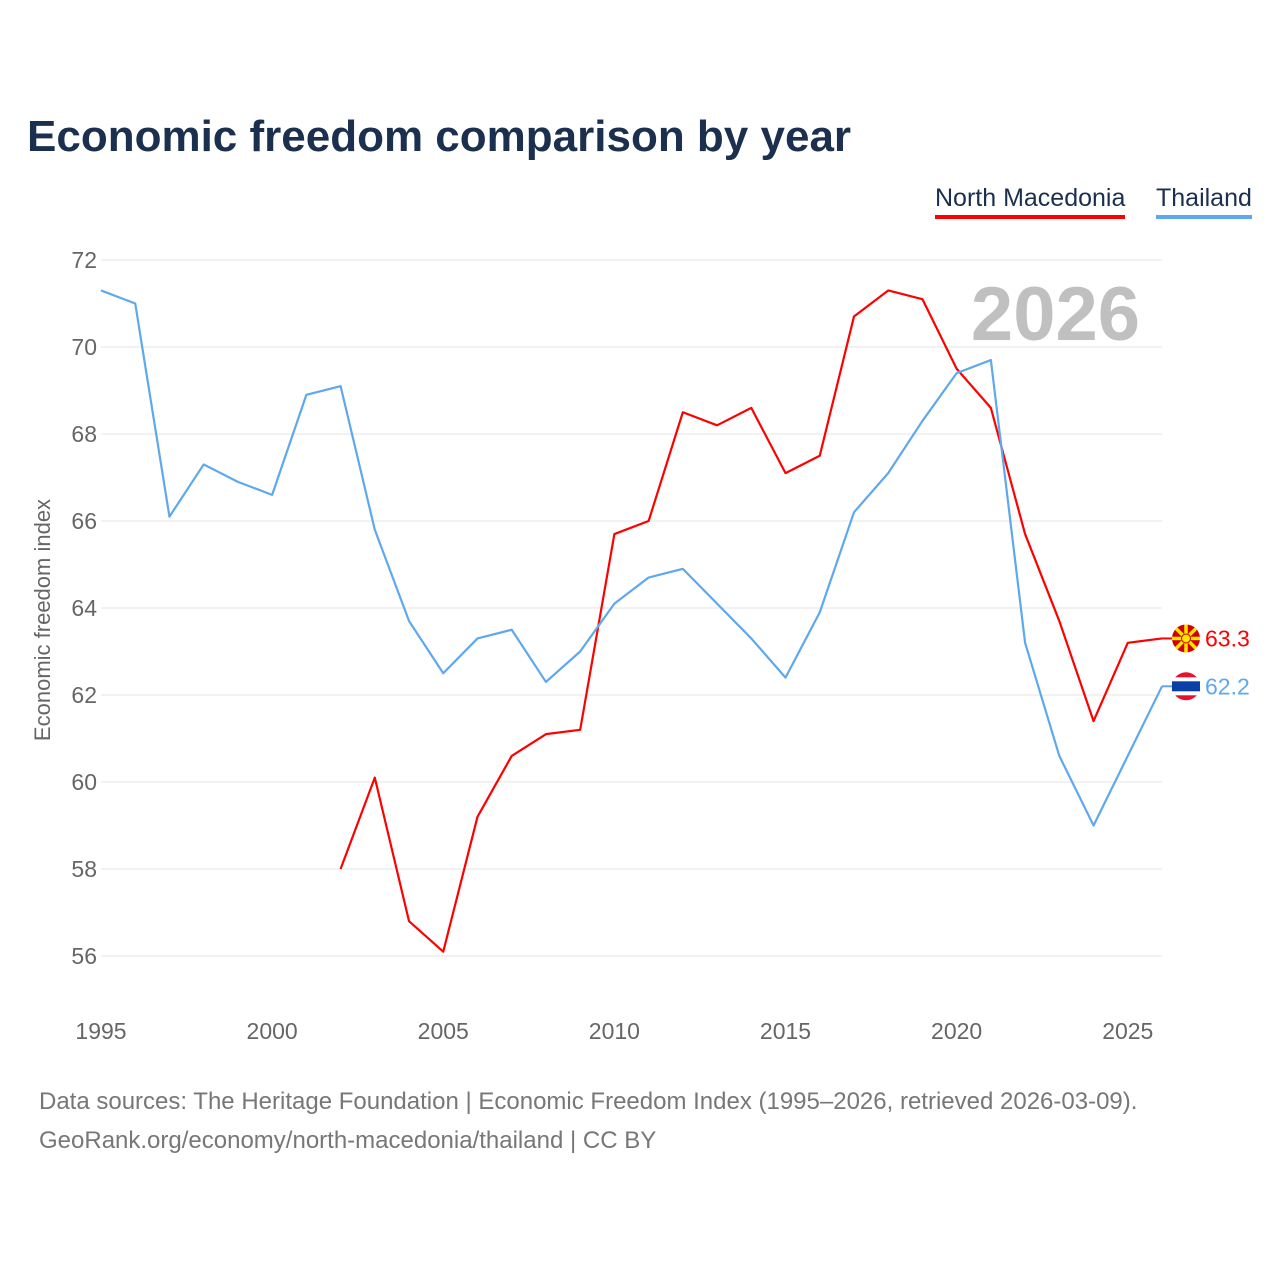 Image resolution: width=1280 pixels, height=1280 pixels. I want to click on x-tick-label: 2005, so click(443, 1031).